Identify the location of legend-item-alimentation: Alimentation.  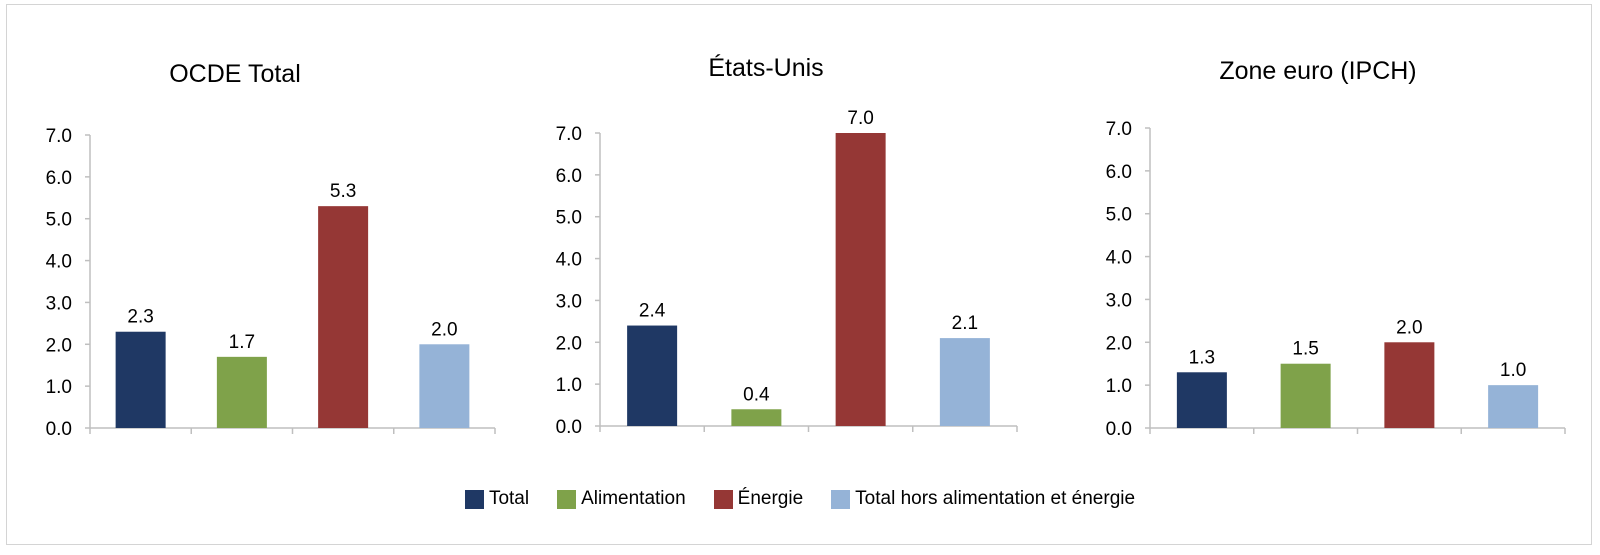
(621, 499).